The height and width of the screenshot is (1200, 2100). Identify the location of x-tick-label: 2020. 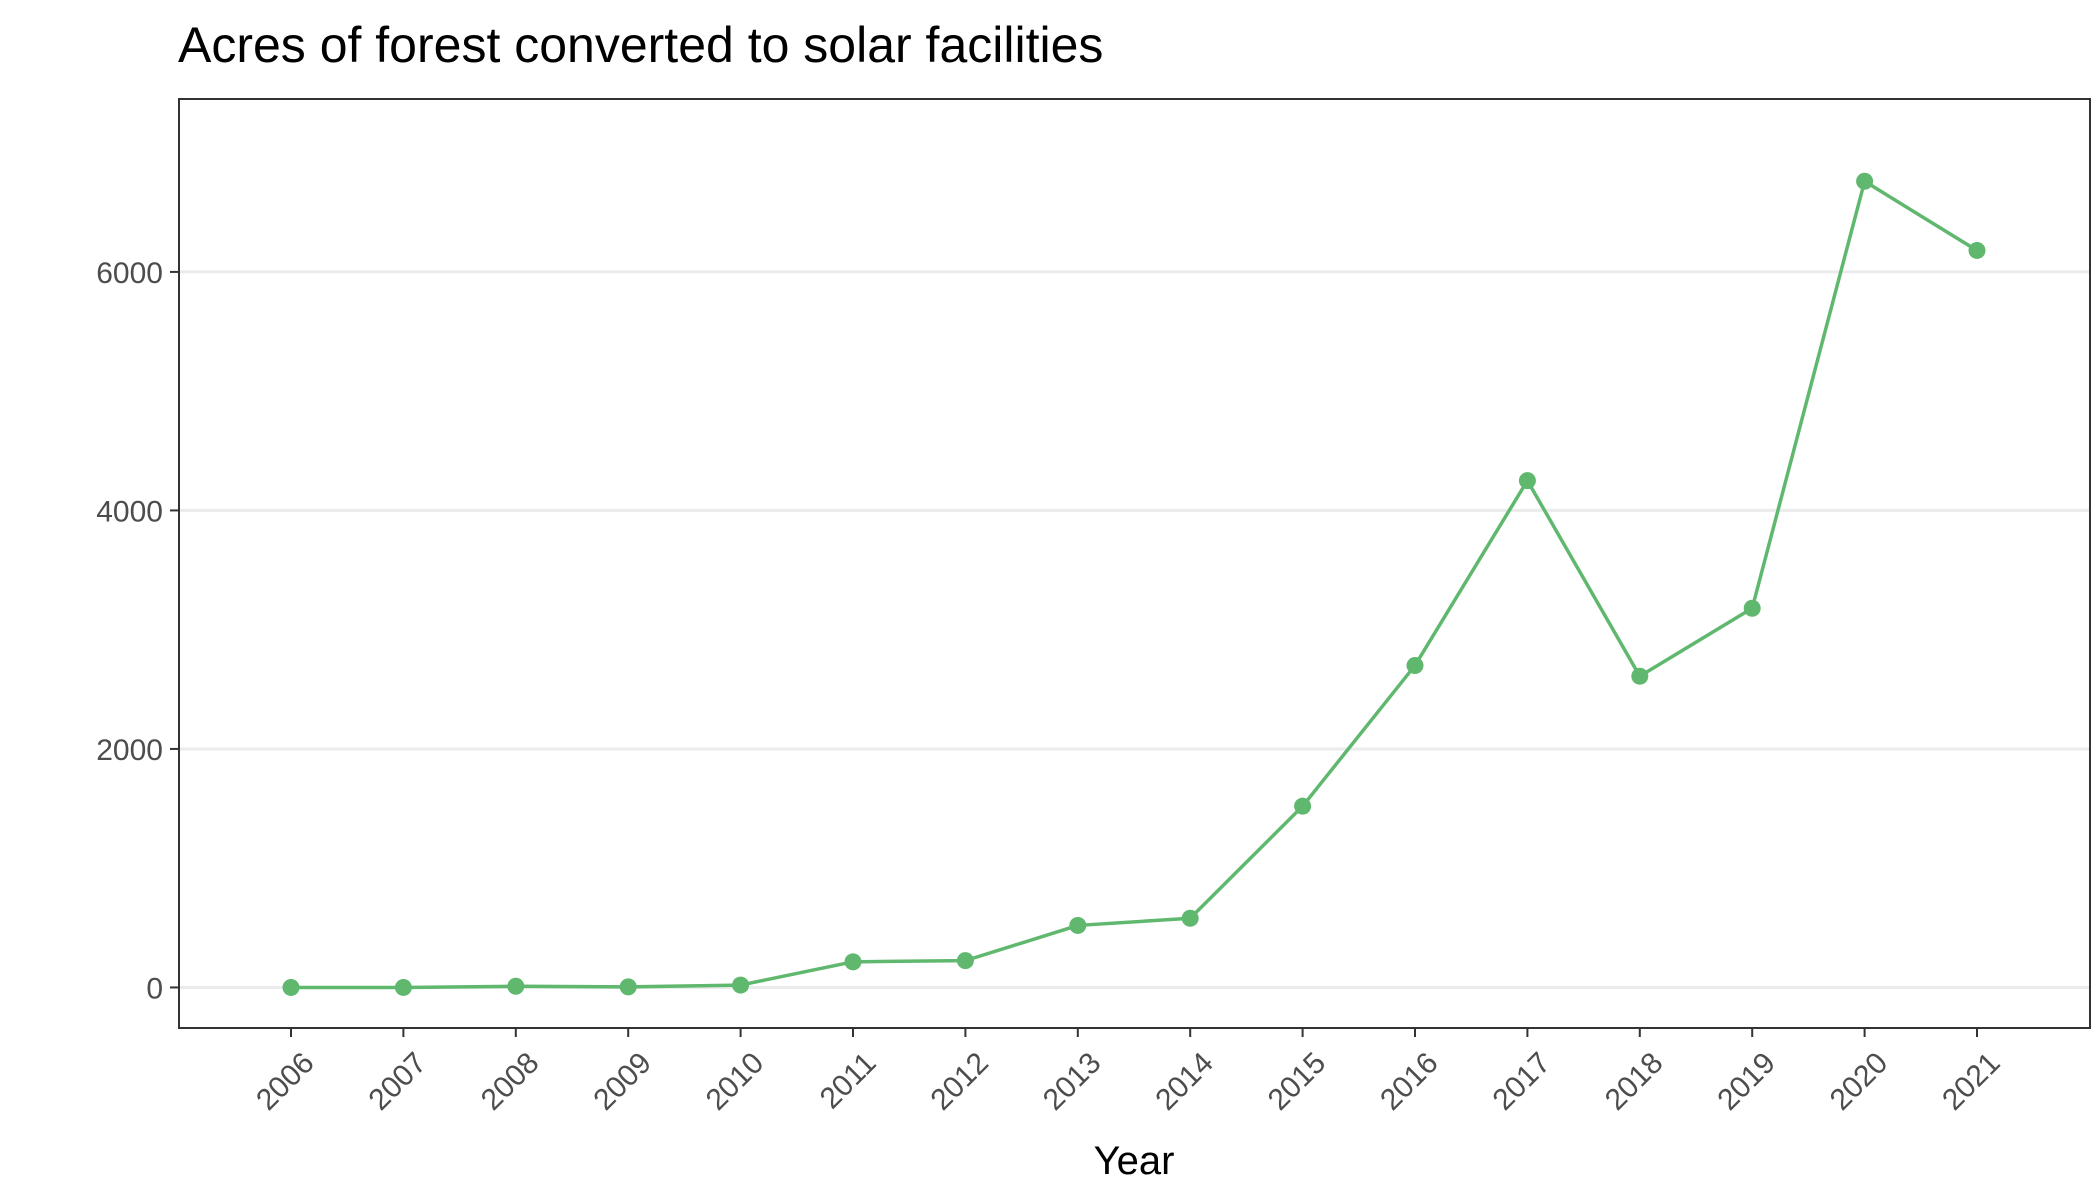
(1859, 1081).